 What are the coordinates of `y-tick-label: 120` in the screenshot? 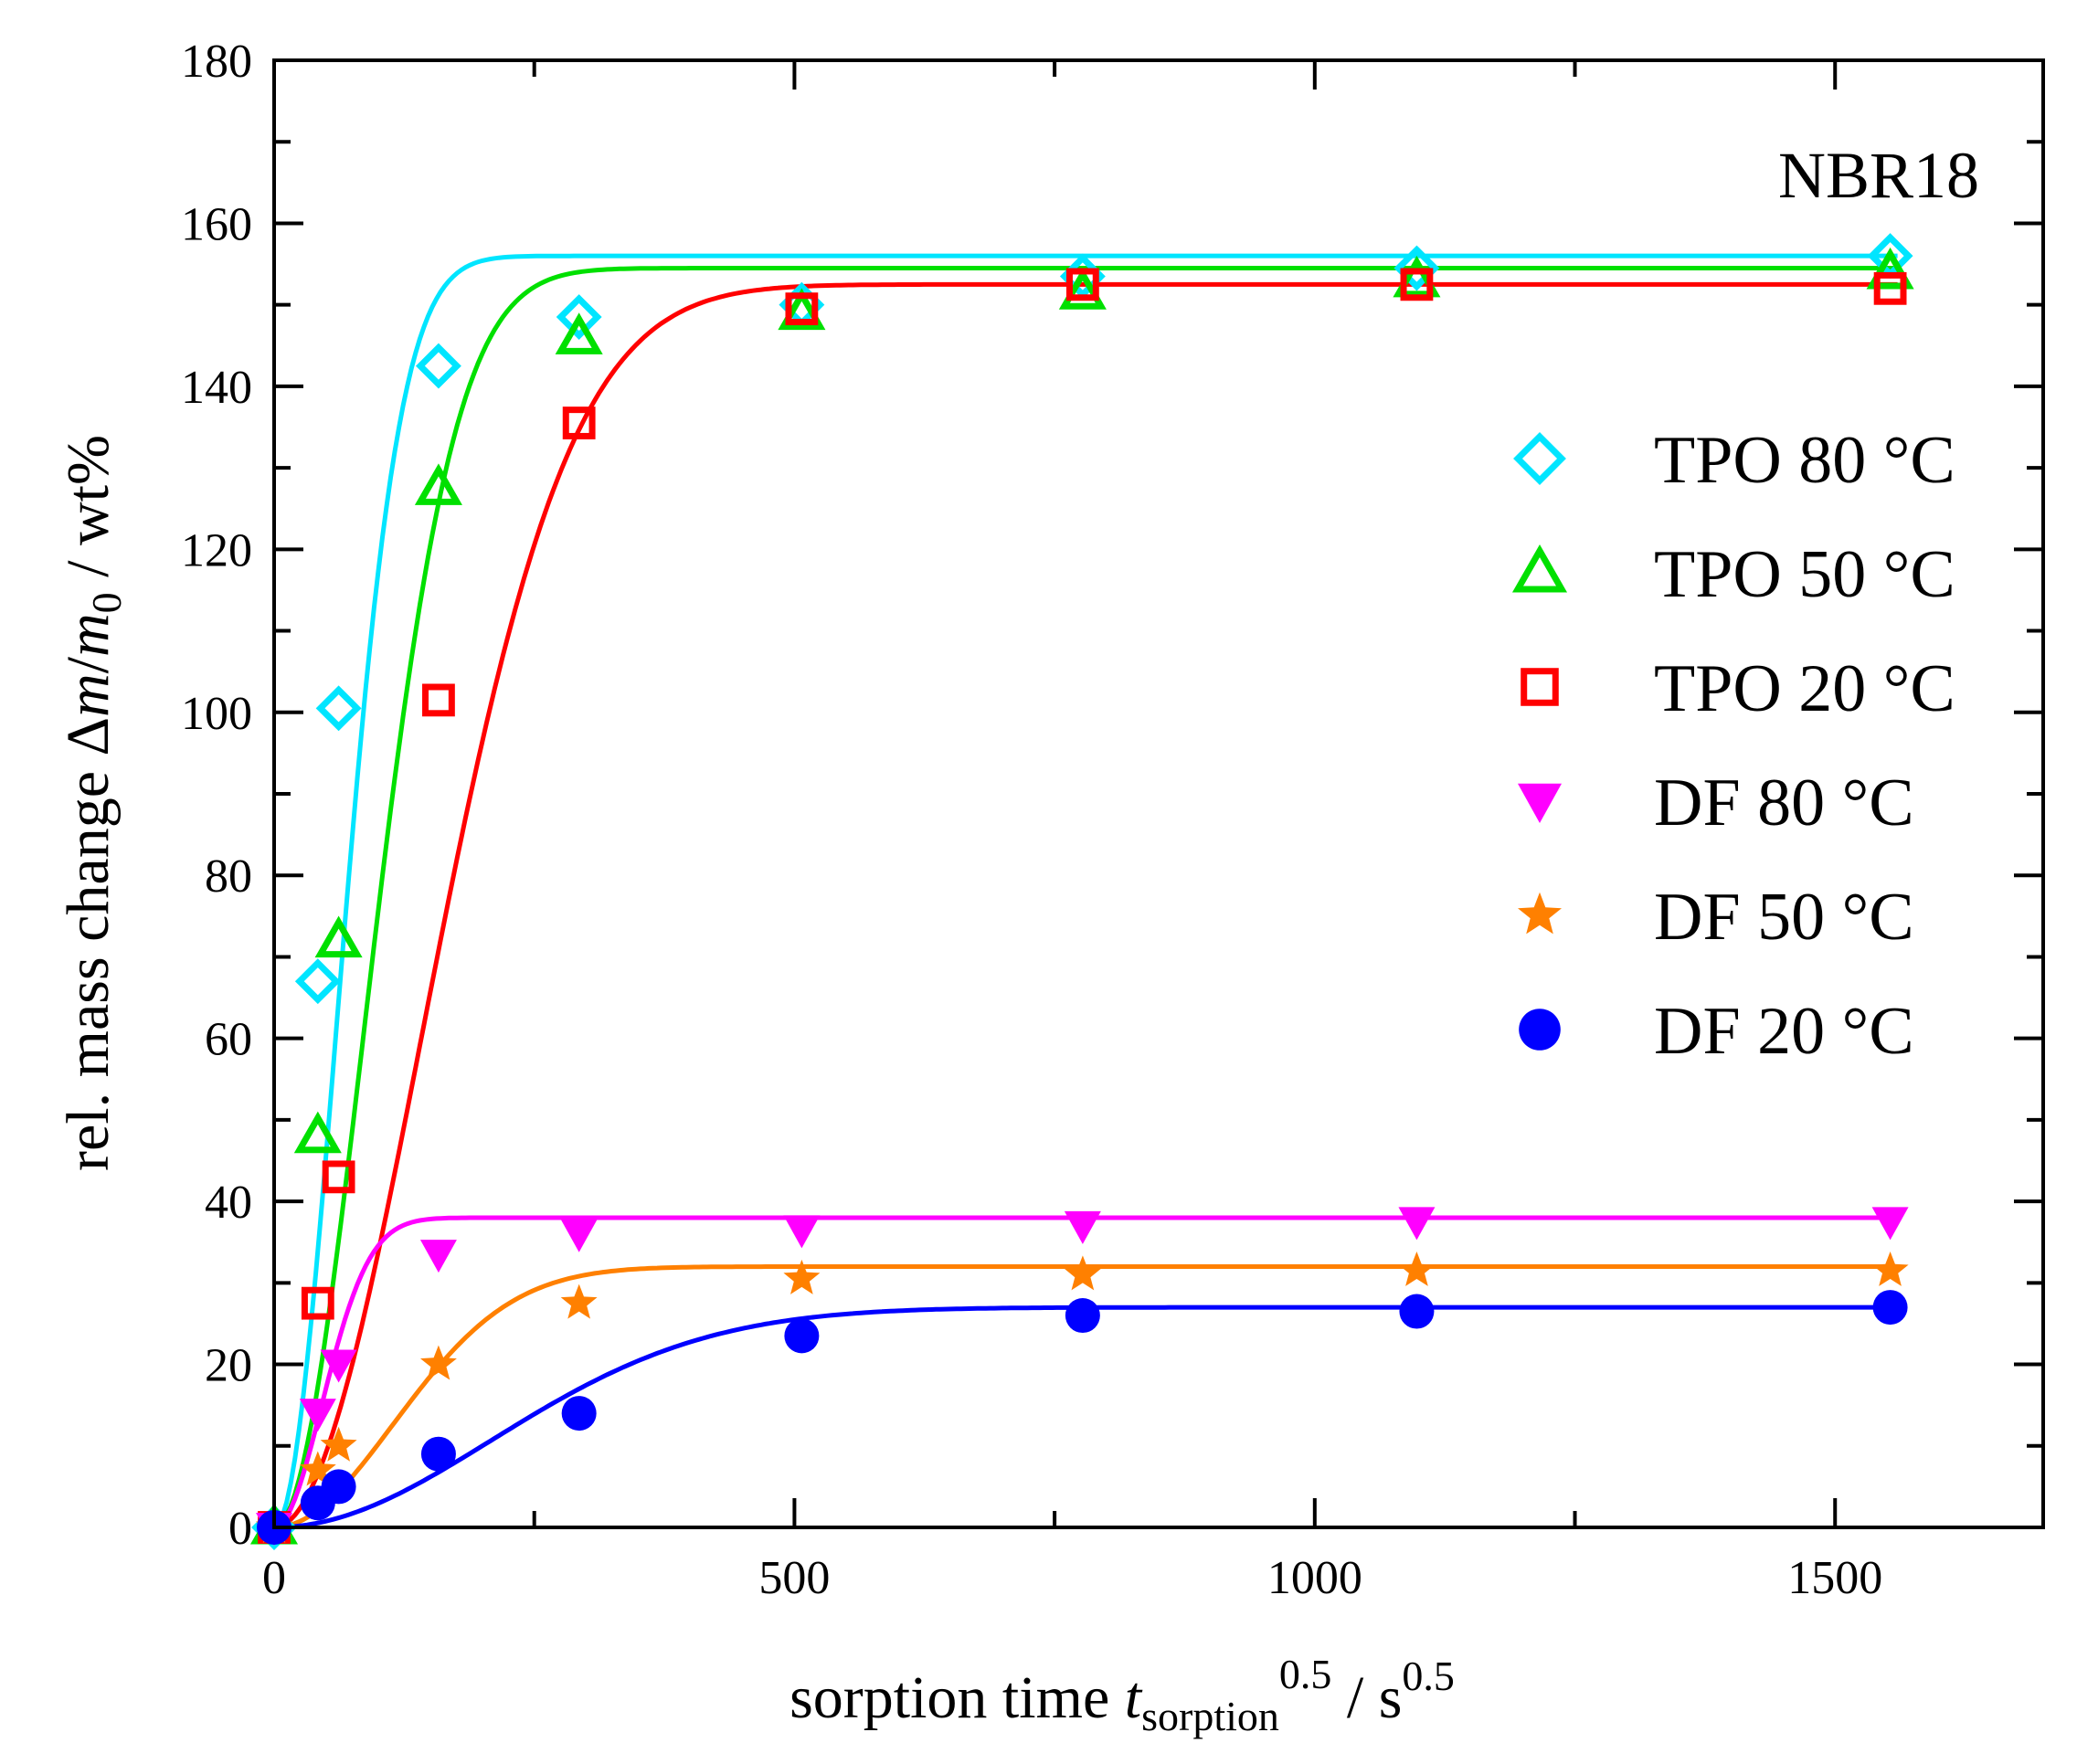 It's located at (216, 550).